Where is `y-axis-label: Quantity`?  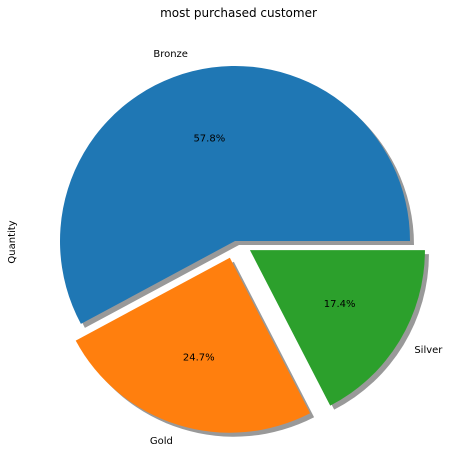 y-axis-label: Quantity is located at coordinates (12, 241).